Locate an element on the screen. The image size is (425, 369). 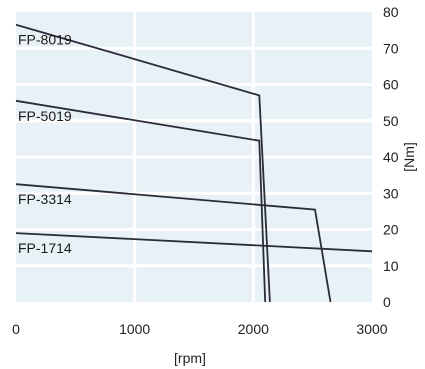
series-labels: FP-8019 FP-5019 FP-3314 FP-1714 is located at coordinates (45, 144).